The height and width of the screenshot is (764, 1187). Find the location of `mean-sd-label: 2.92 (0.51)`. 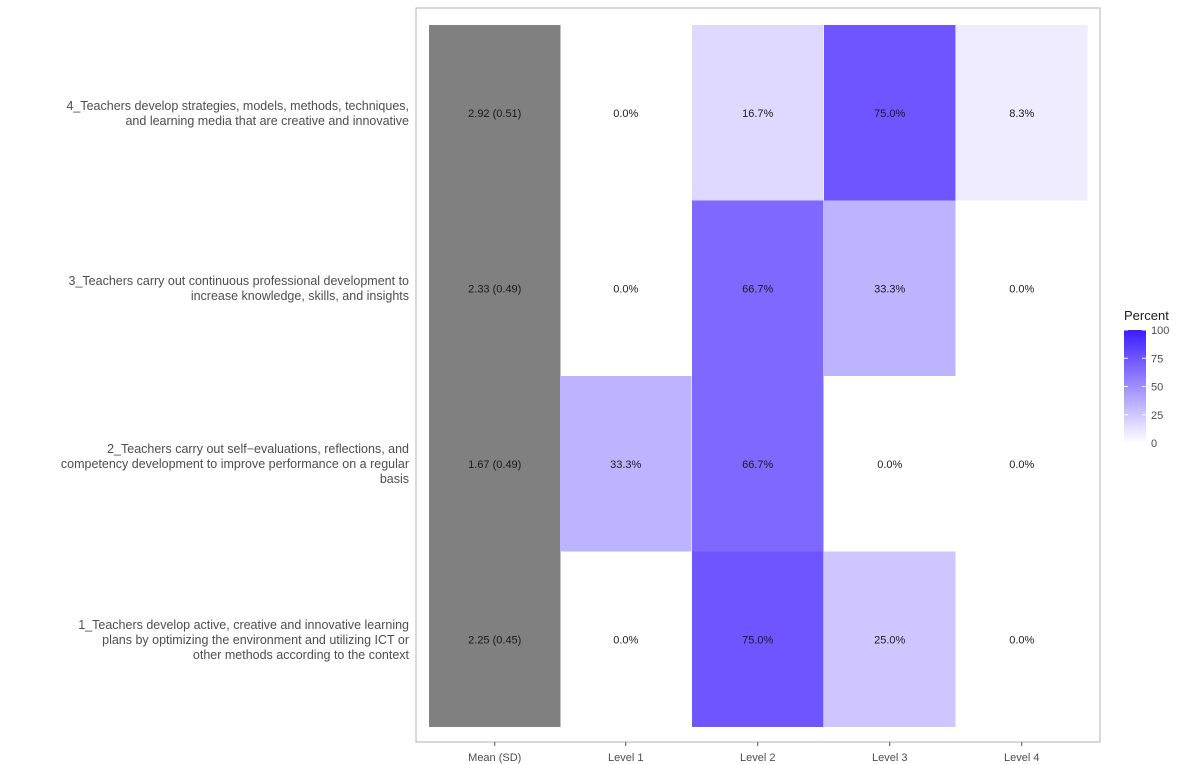

mean-sd-label: 2.92 (0.51) is located at coordinates (494, 114).